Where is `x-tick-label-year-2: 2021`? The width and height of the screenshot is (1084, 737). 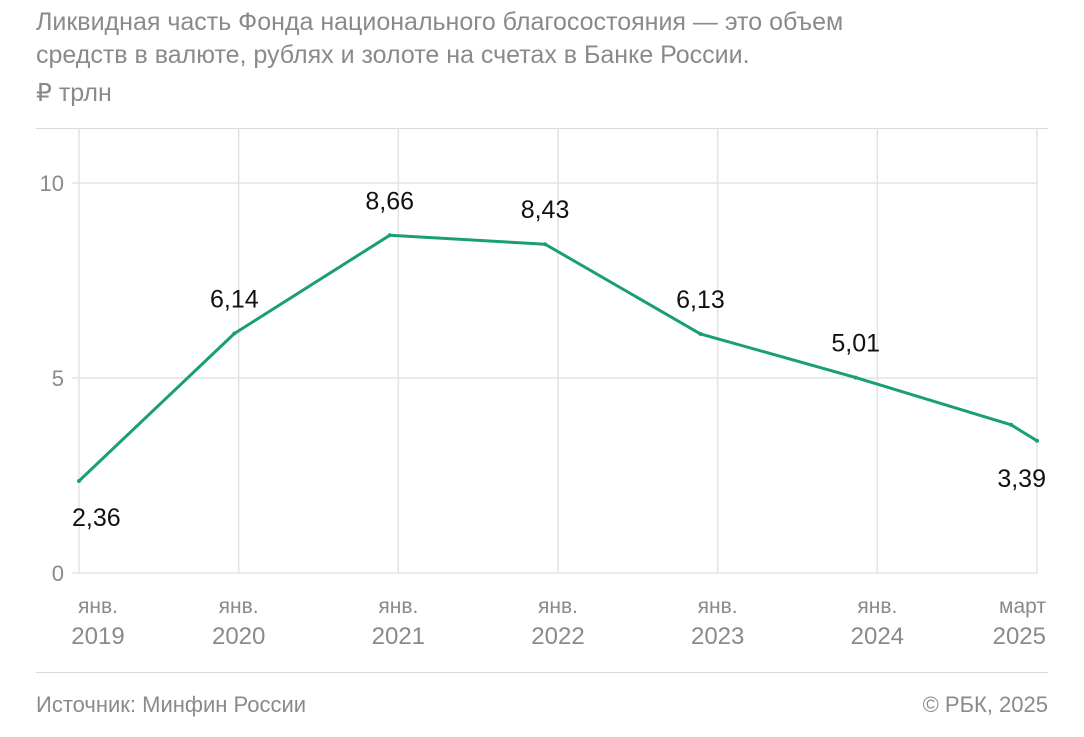
x-tick-label-year-2: 2021 is located at coordinates (398, 636).